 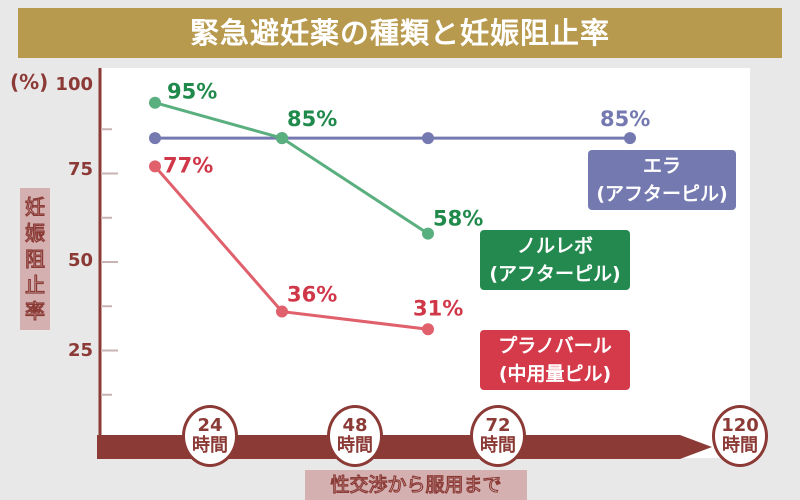 I want to click on y-tick-100: 100, so click(x=74, y=84).